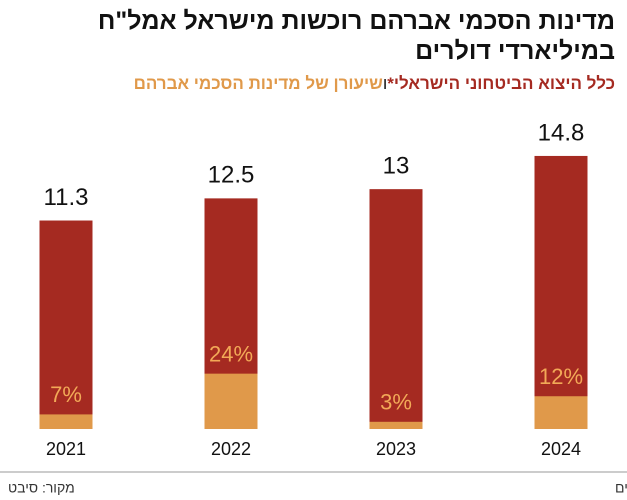  What do you see at coordinates (561, 449) in the screenshot?
I see `x-tick-label: 2024` at bounding box center [561, 449].